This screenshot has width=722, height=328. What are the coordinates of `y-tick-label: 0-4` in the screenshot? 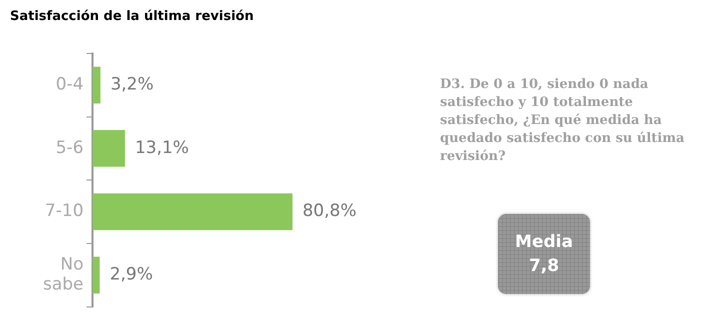 It's located at (70, 84).